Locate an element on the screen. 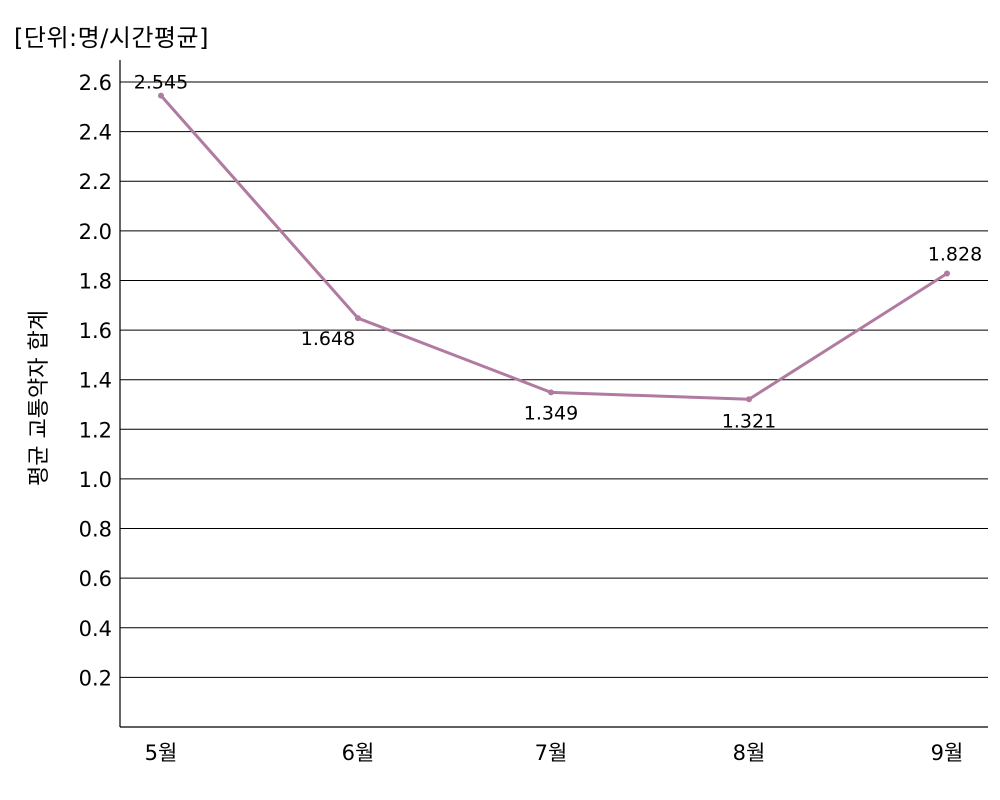 This screenshot has height=800, width=1000. x-tick-label: 6월 is located at coordinates (358, 753).